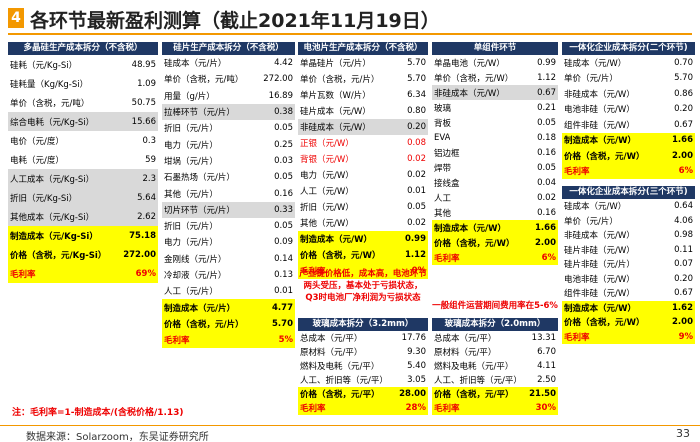  I want to click on table-row: 正银（元/W） 0.08, so click(363, 143).